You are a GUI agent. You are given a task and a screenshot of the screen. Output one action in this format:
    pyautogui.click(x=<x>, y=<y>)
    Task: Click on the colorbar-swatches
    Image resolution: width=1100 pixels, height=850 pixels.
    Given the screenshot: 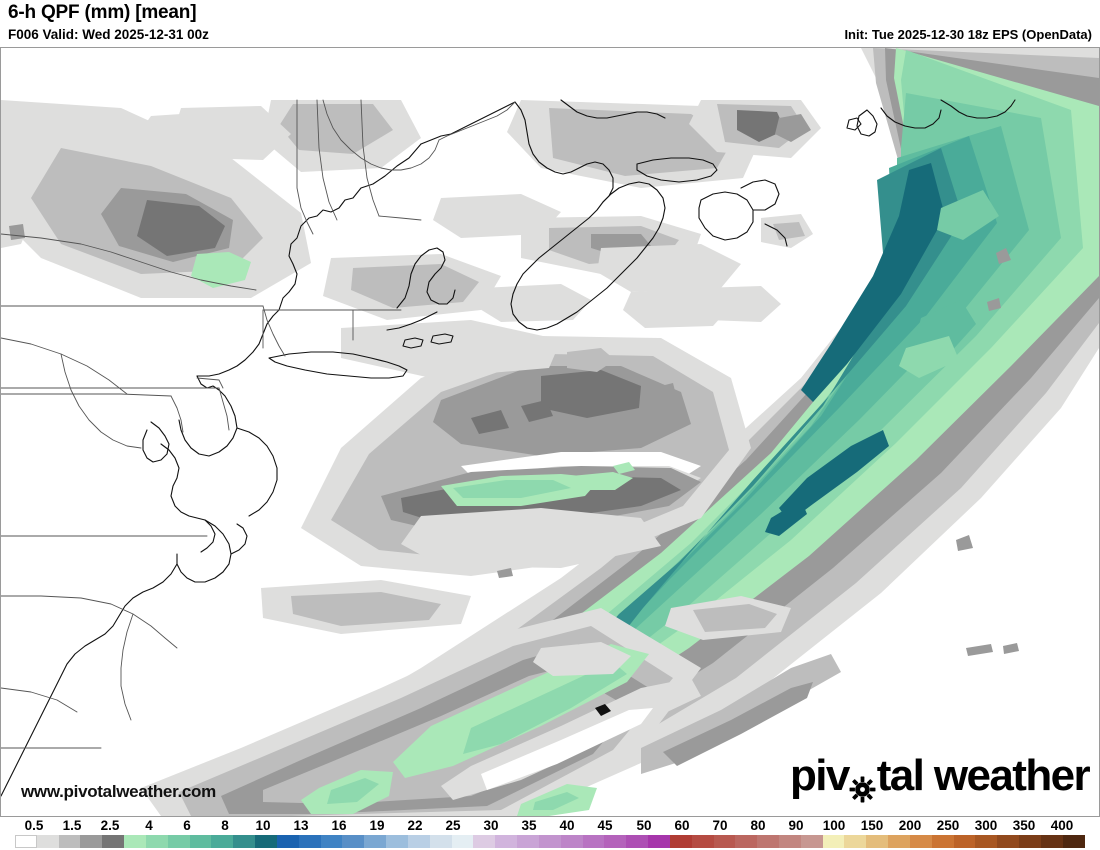 What is the action you would take?
    pyautogui.click(x=550, y=841)
    